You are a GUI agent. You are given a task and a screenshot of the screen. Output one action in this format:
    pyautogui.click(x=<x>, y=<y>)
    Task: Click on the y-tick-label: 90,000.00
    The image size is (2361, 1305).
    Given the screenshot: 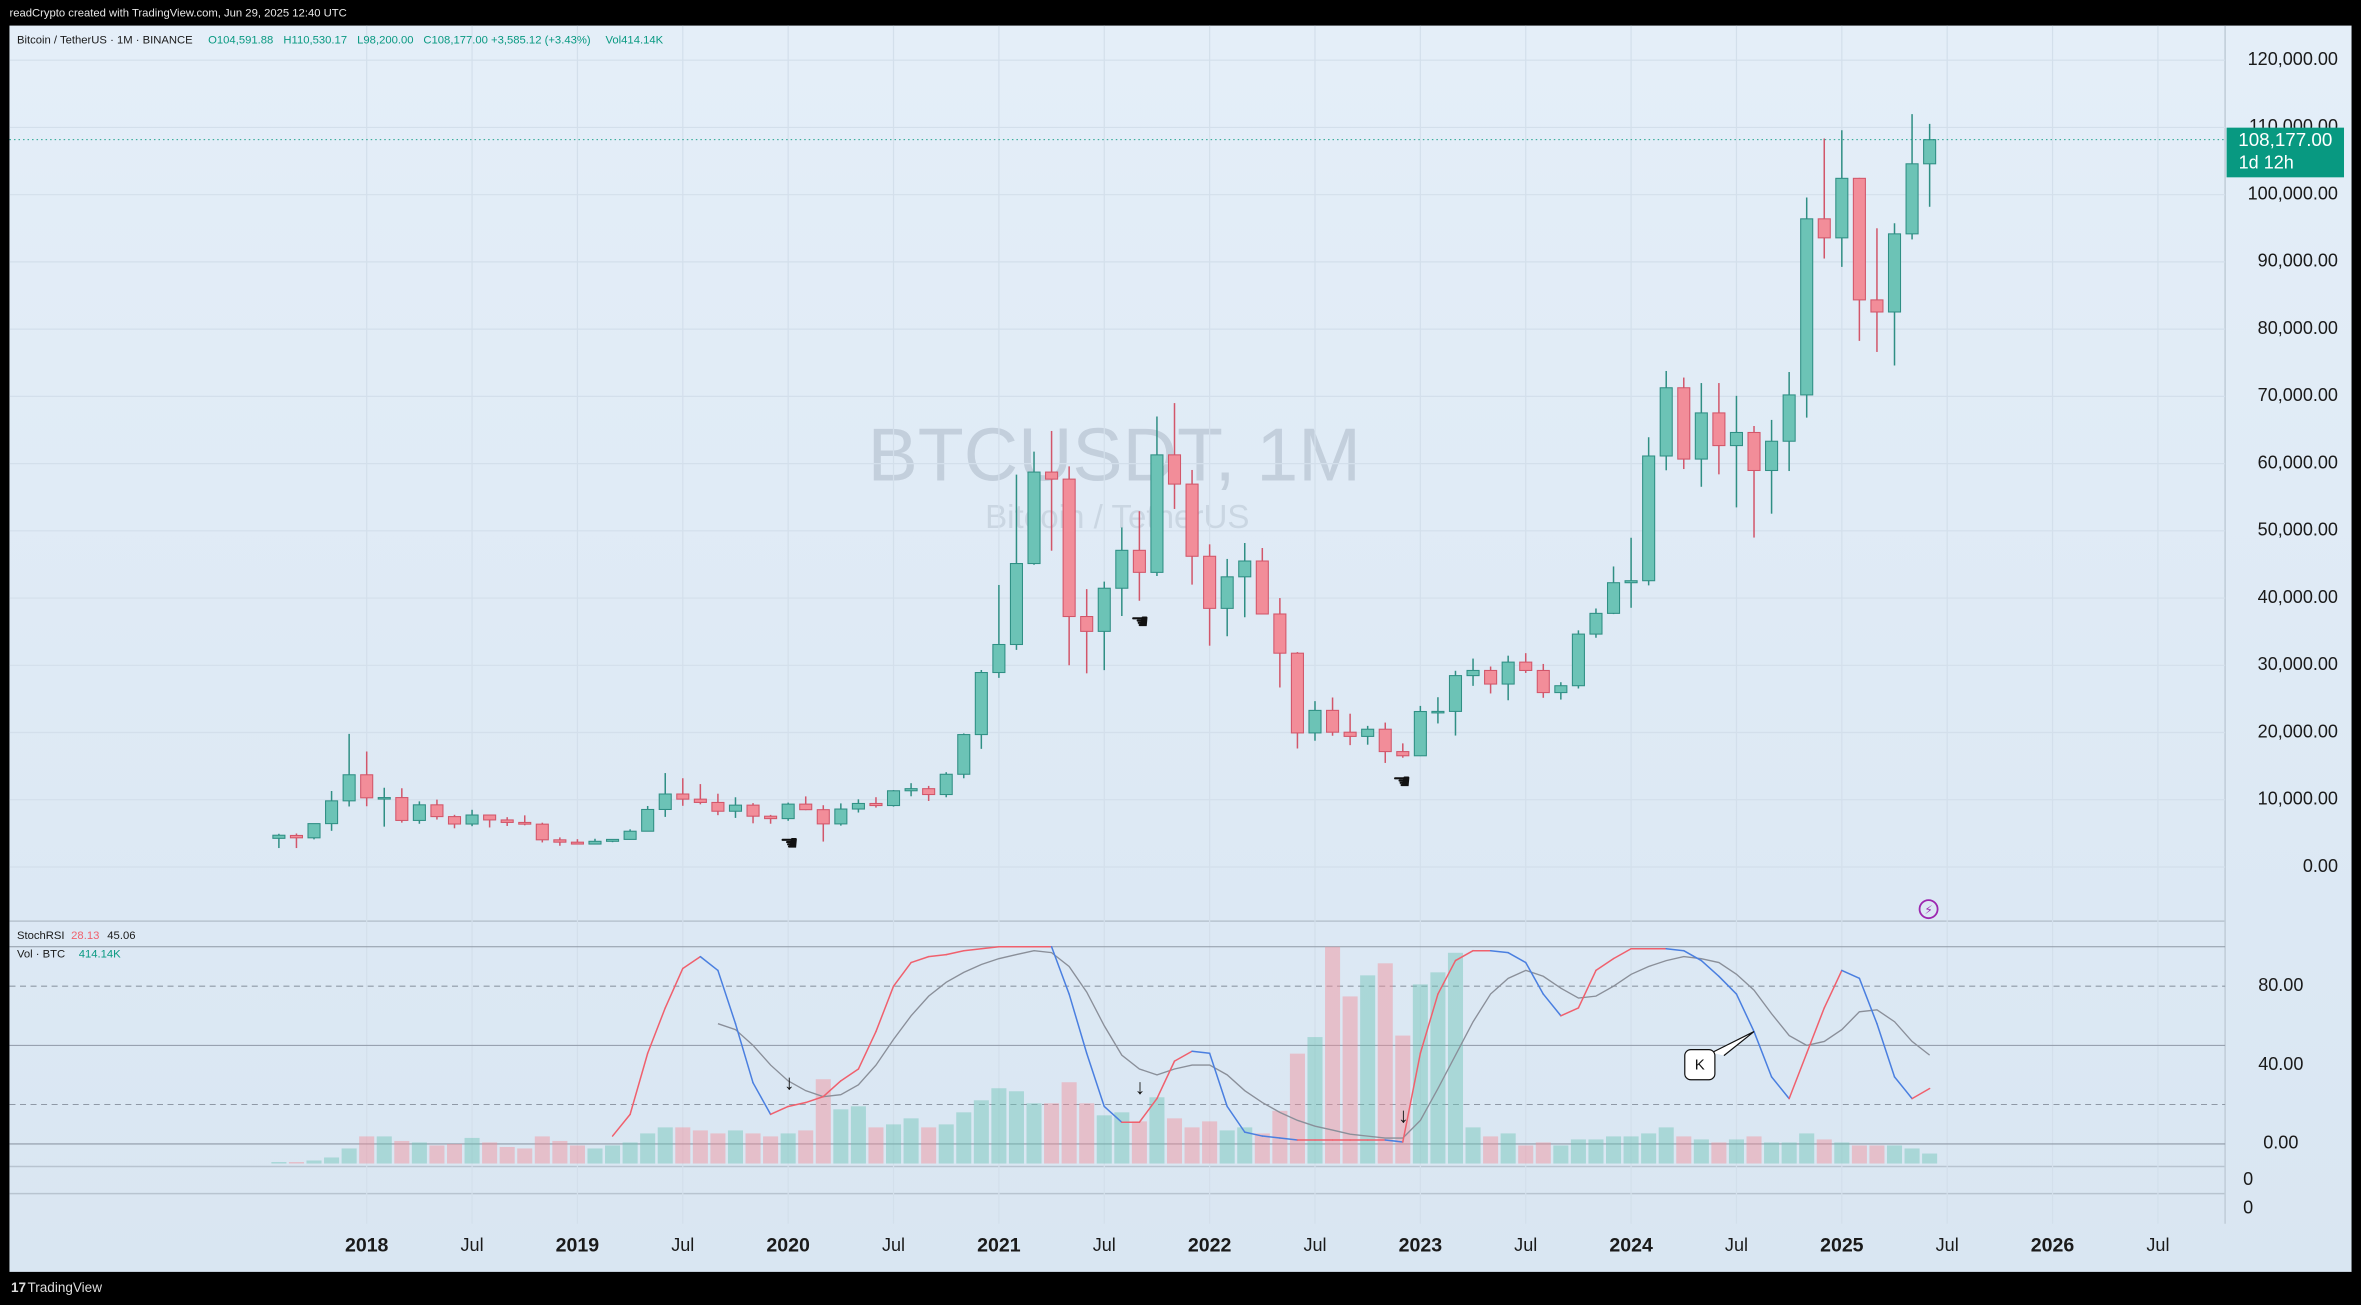 What is the action you would take?
    pyautogui.click(x=2298, y=261)
    